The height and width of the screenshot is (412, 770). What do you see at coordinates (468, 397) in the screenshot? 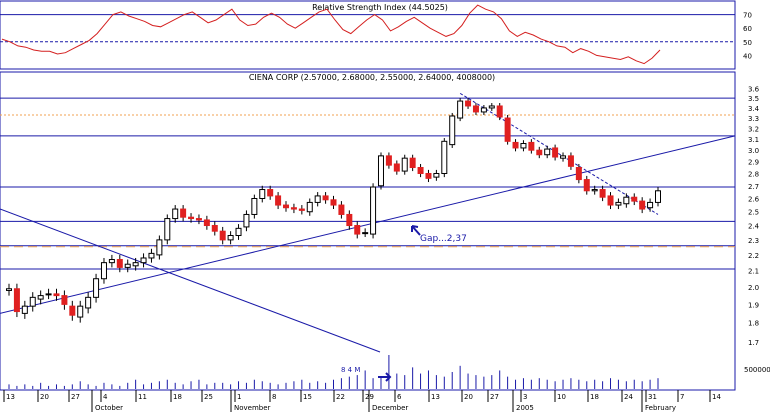
I see `x-day-label: 20` at bounding box center [468, 397].